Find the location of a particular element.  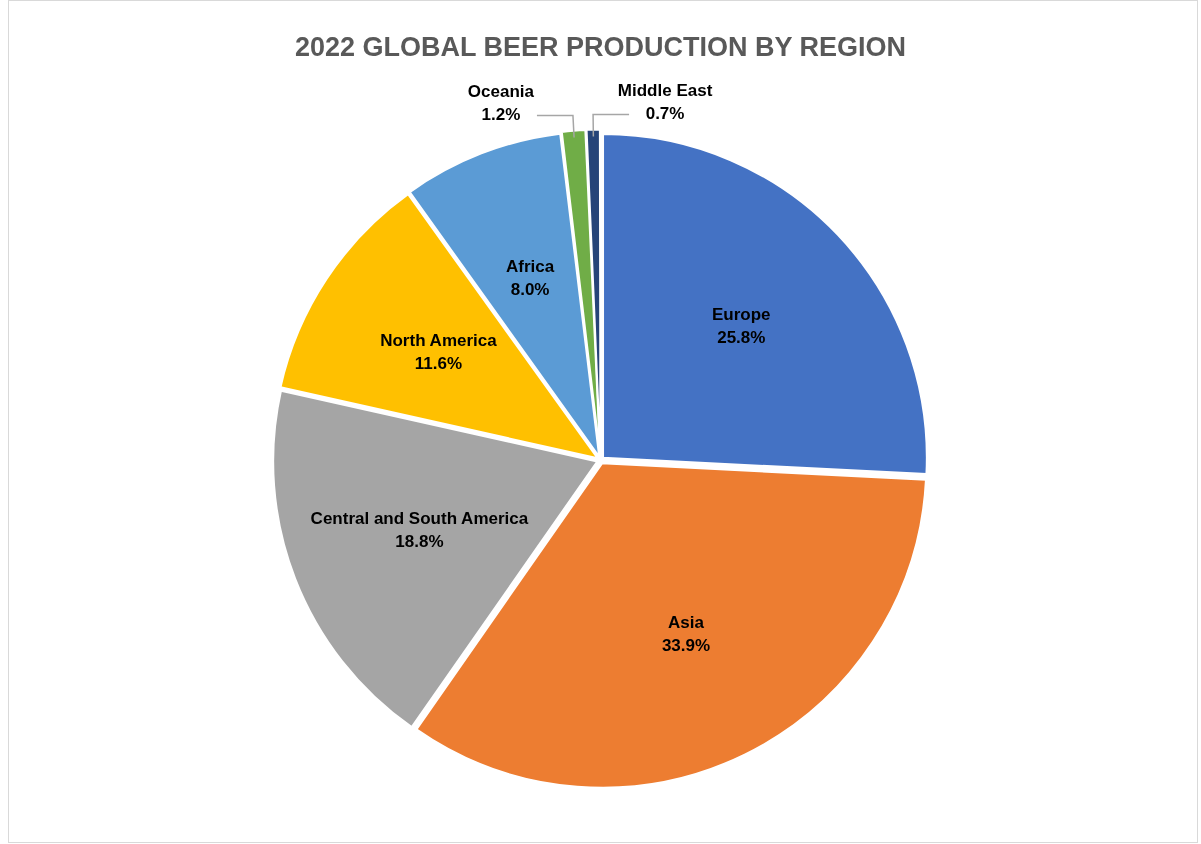

slice-label: North America is located at coordinates (439, 341).